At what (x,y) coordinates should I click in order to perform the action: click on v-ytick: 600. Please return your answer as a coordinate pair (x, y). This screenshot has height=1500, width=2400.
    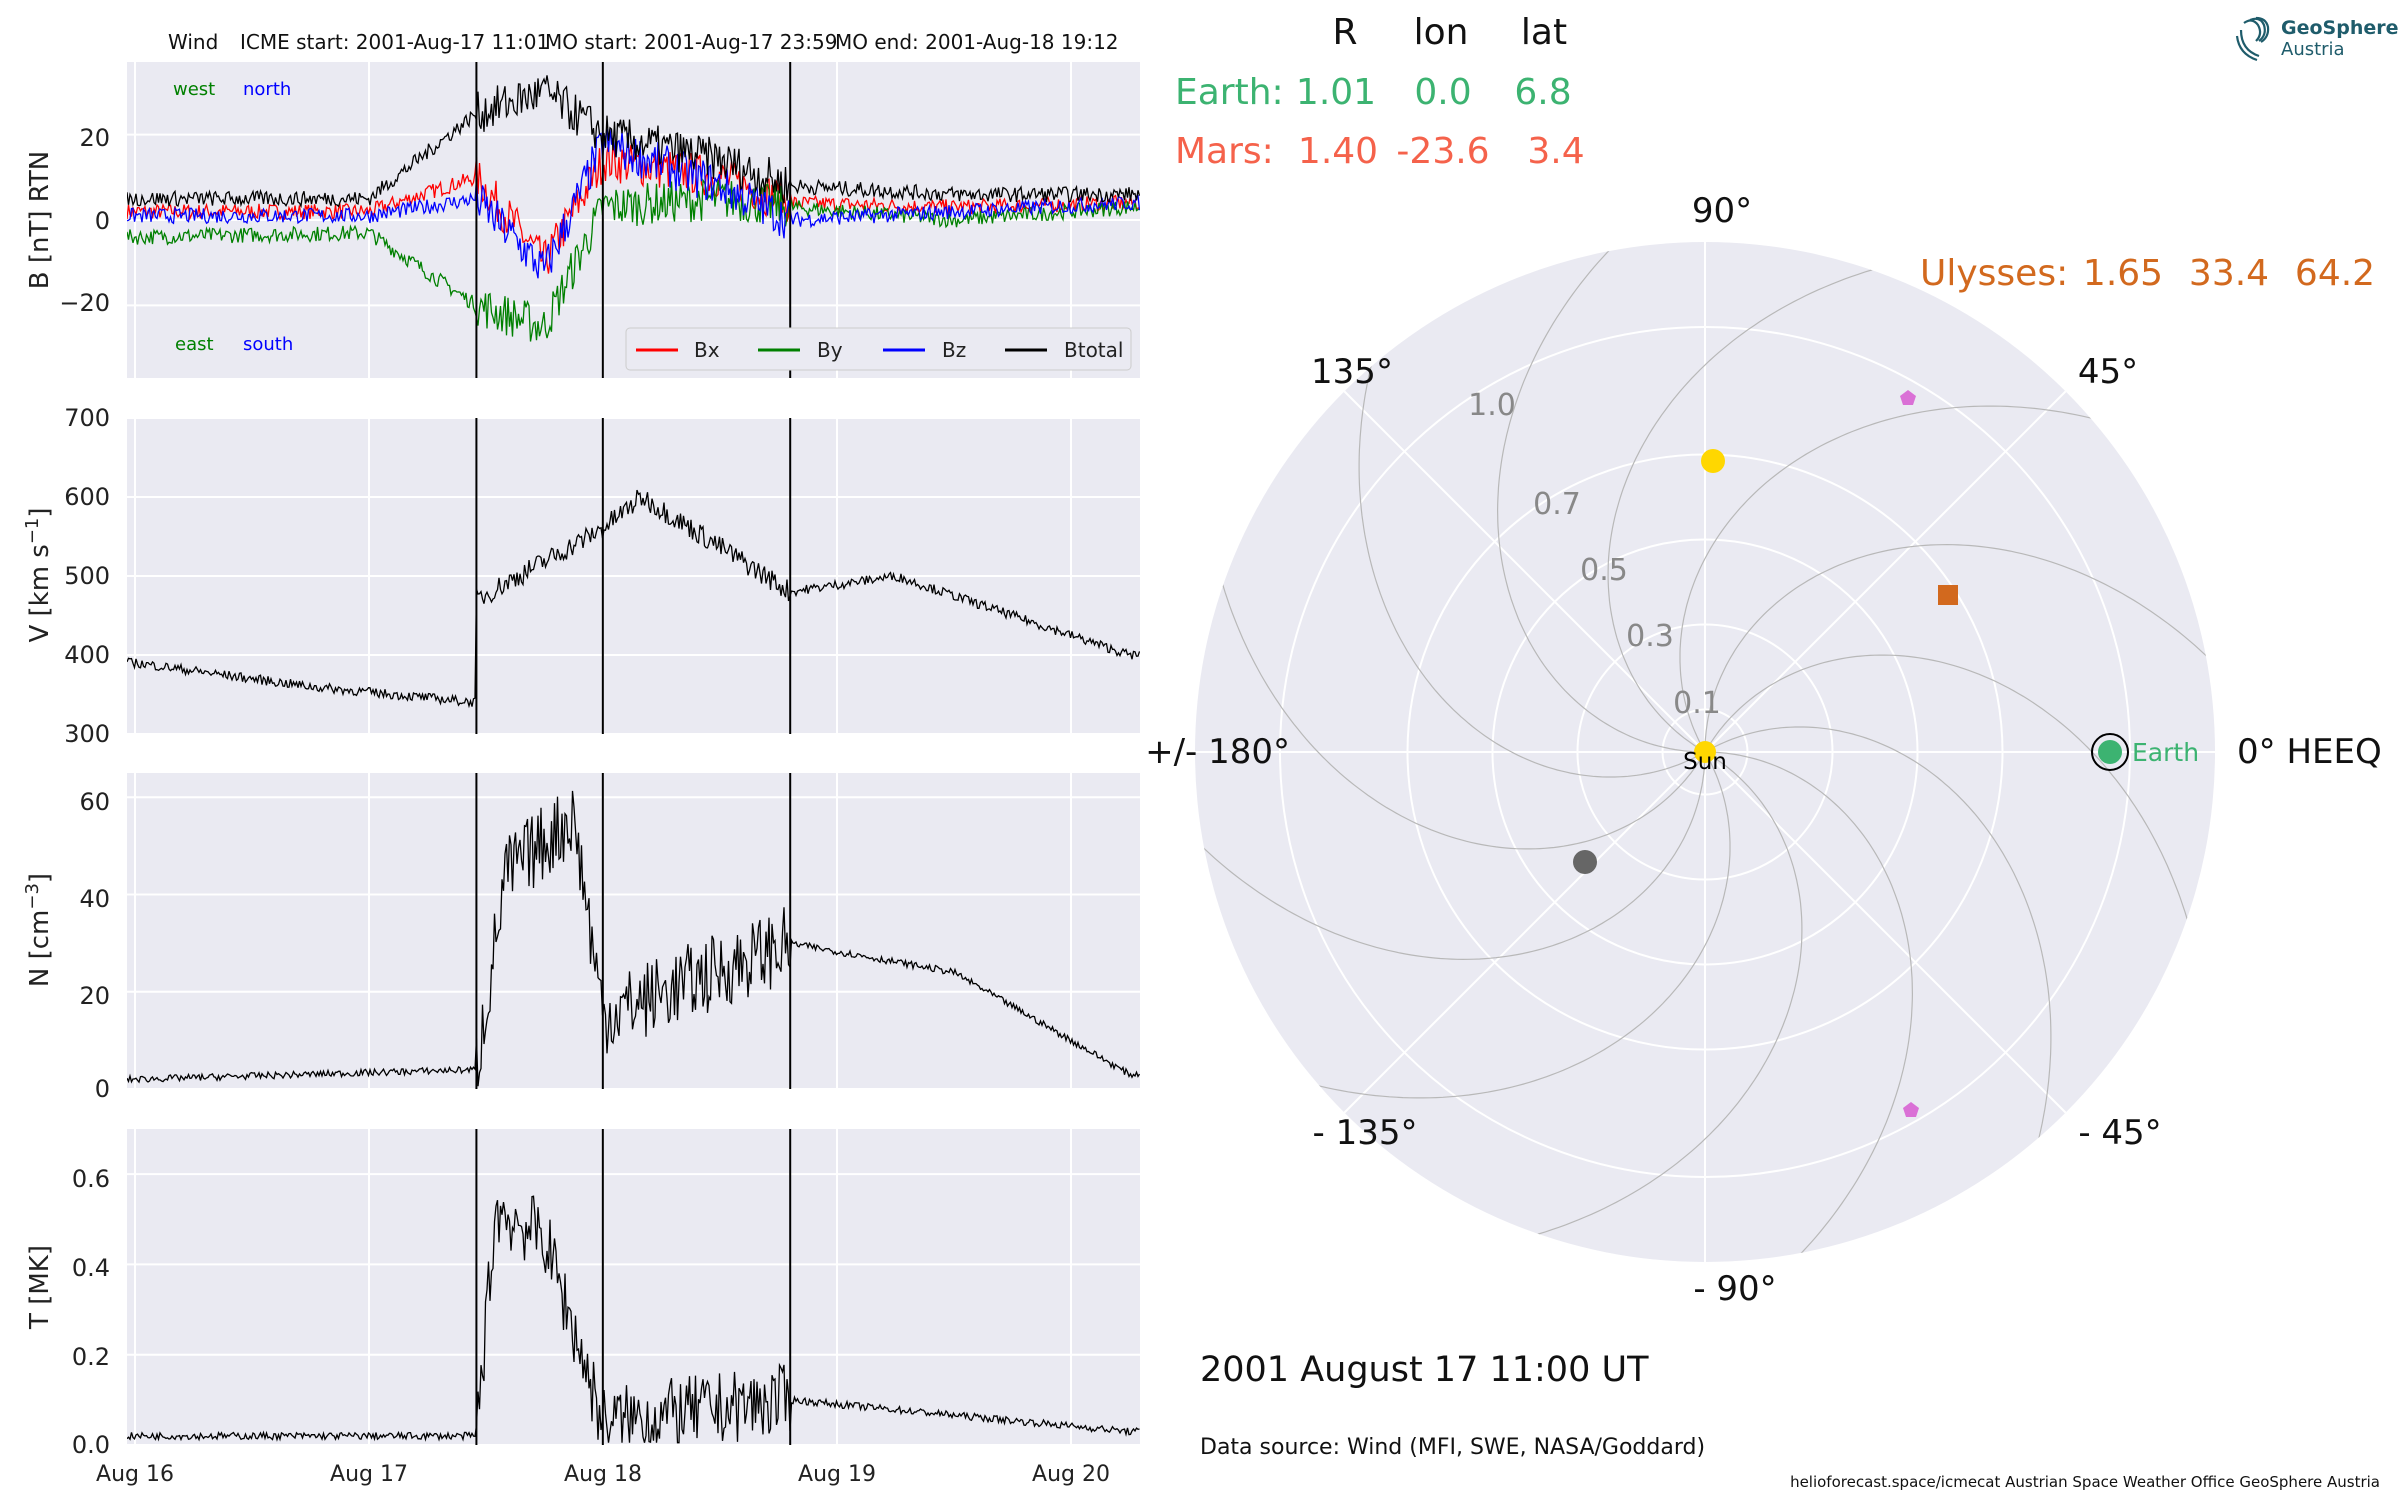
    Looking at the image, I should click on (87, 497).